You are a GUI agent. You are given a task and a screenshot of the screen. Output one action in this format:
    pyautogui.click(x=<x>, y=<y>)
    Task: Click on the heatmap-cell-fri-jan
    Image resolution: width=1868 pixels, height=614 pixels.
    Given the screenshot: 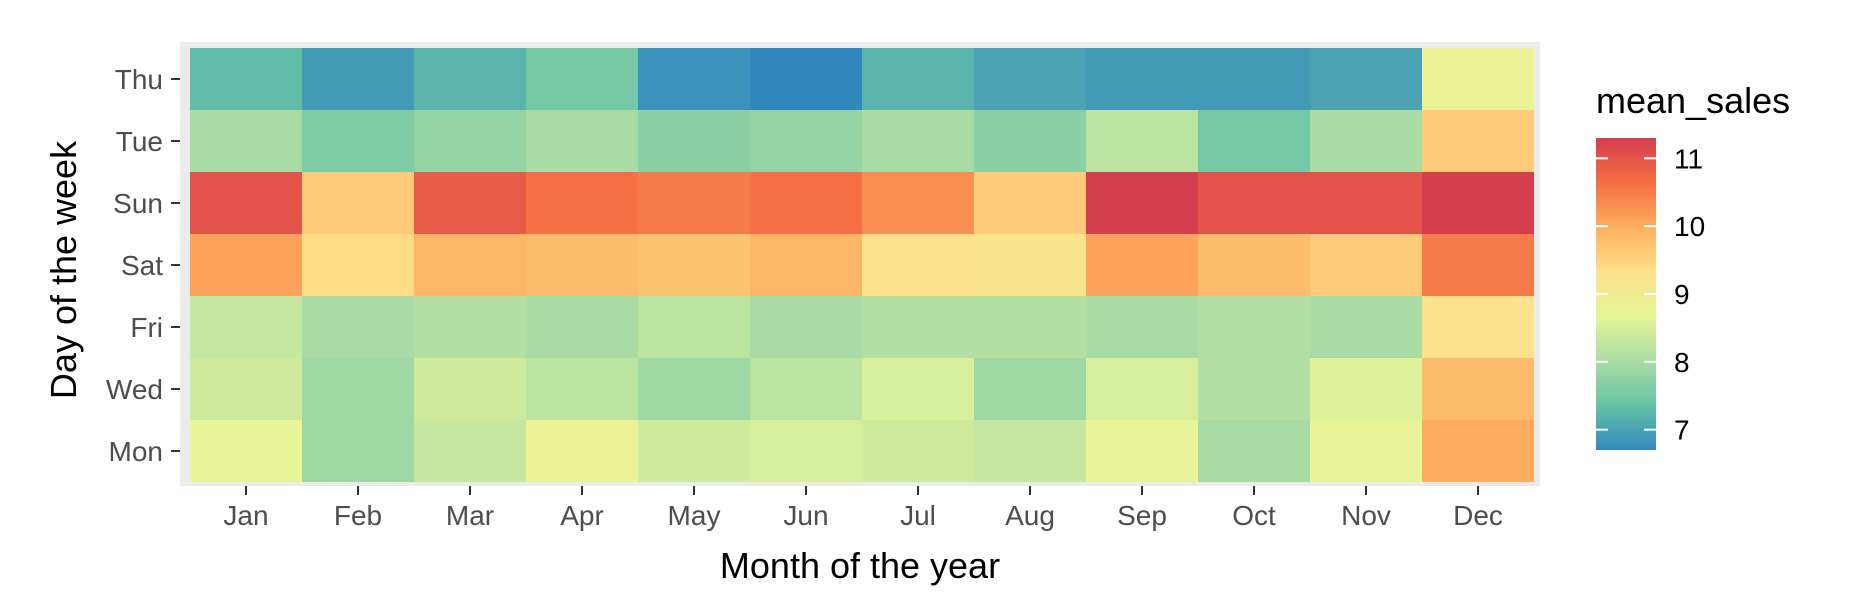 What is the action you would take?
    pyautogui.click(x=246, y=327)
    